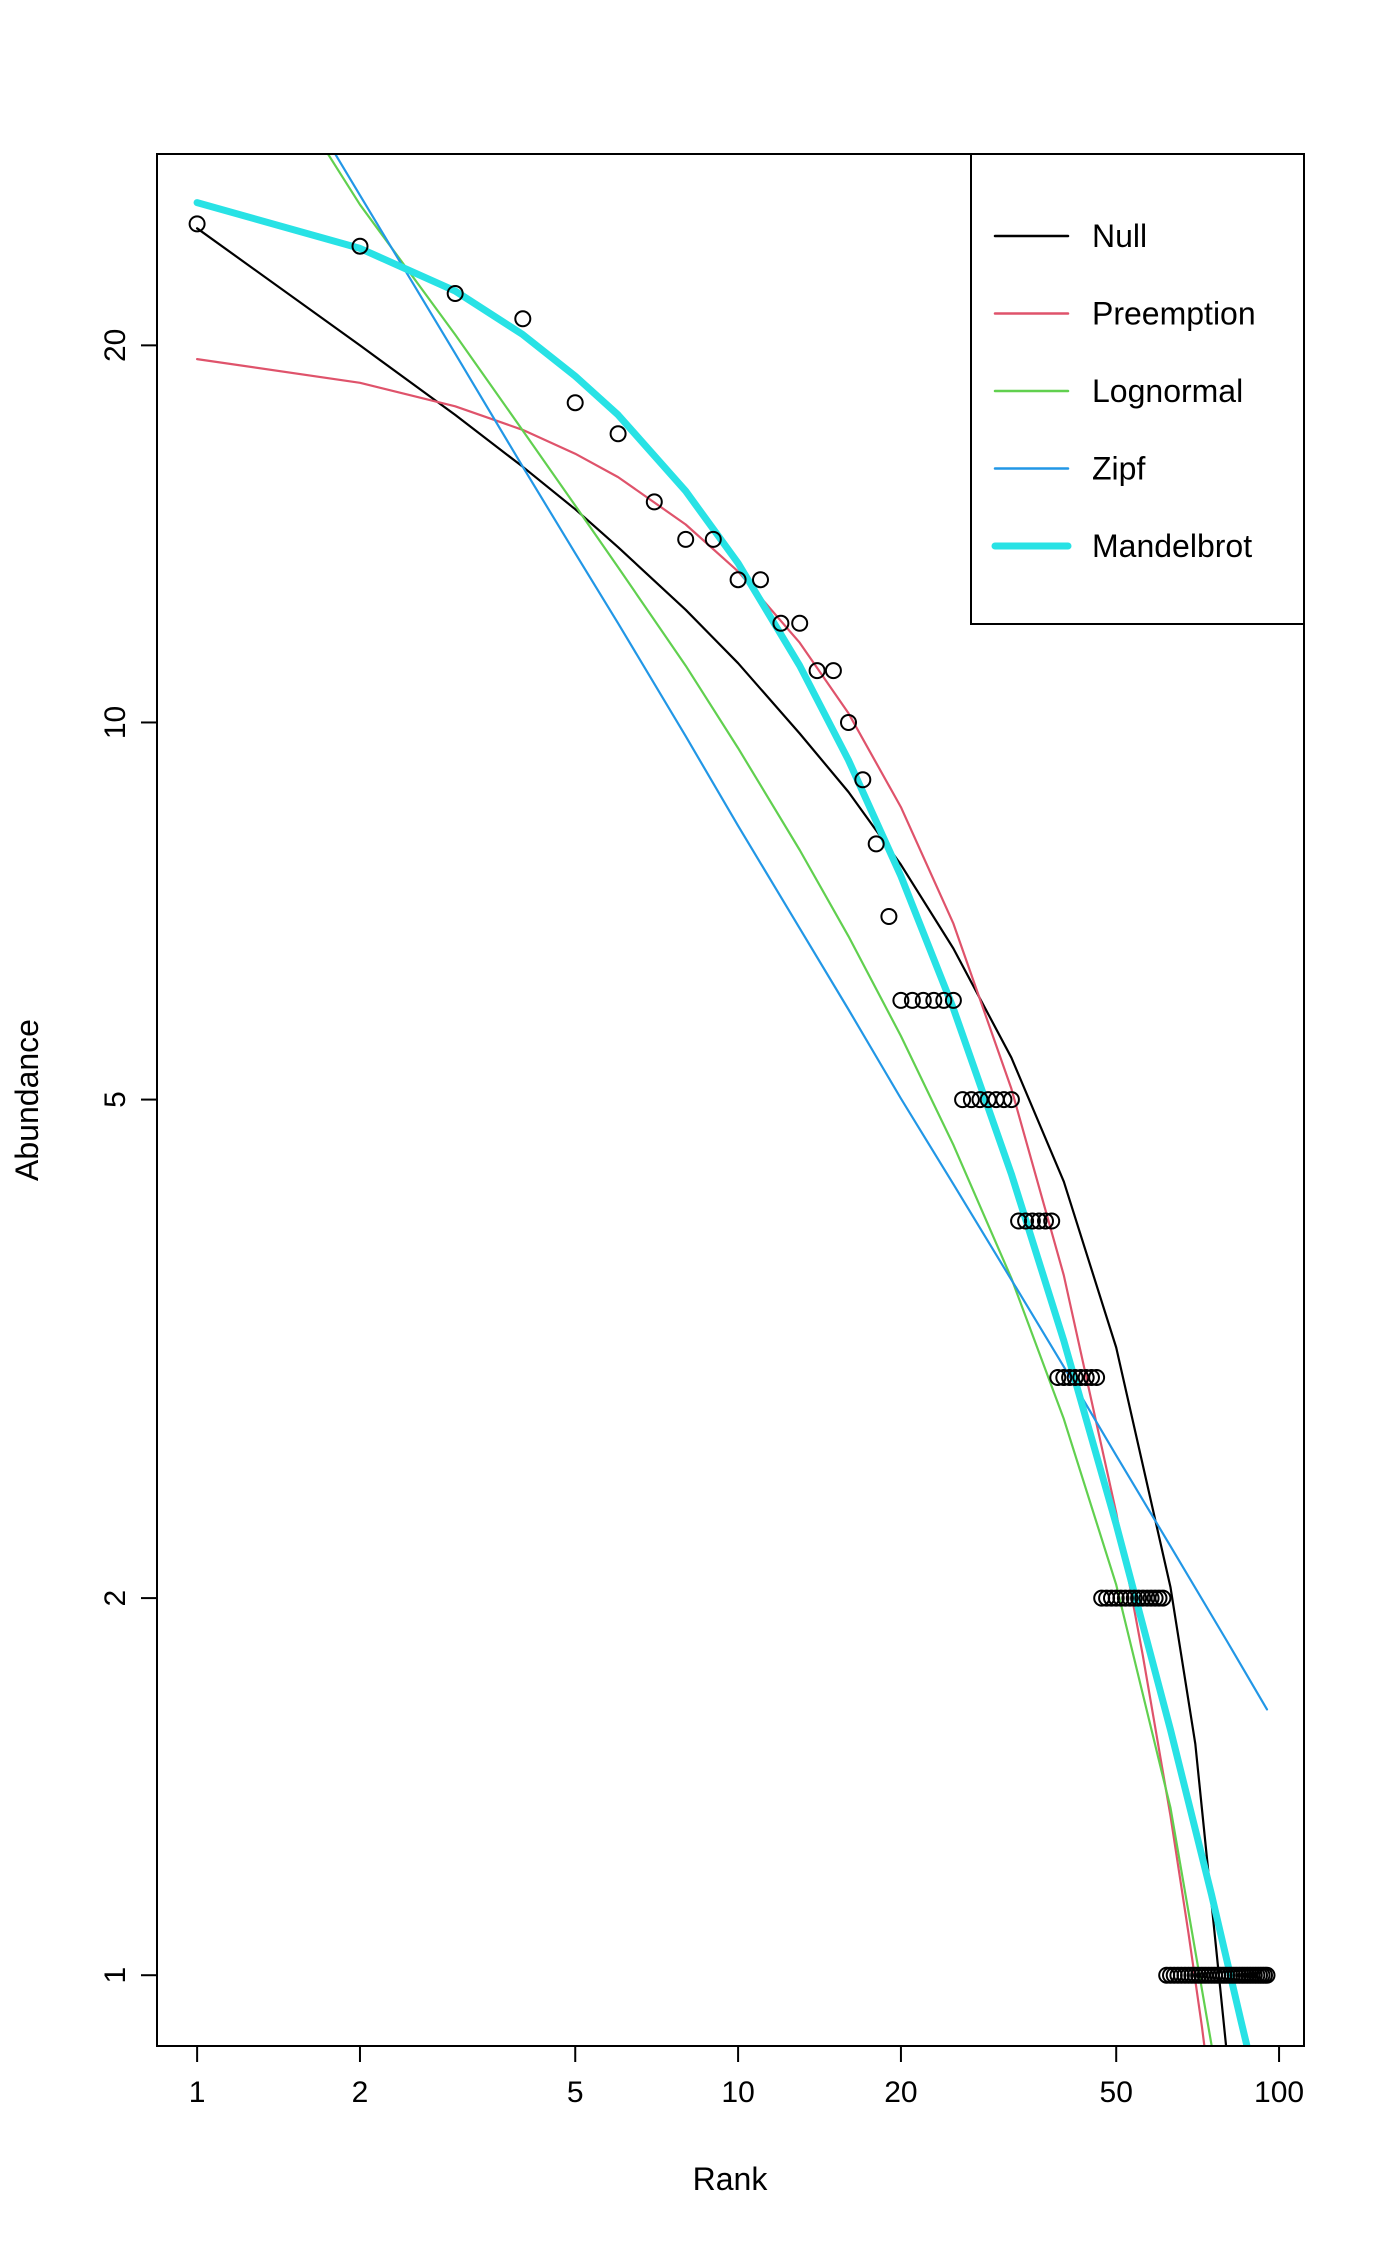 This screenshot has width=1400, height=2266. I want to click on y-tick-label: 2, so click(115, 1598).